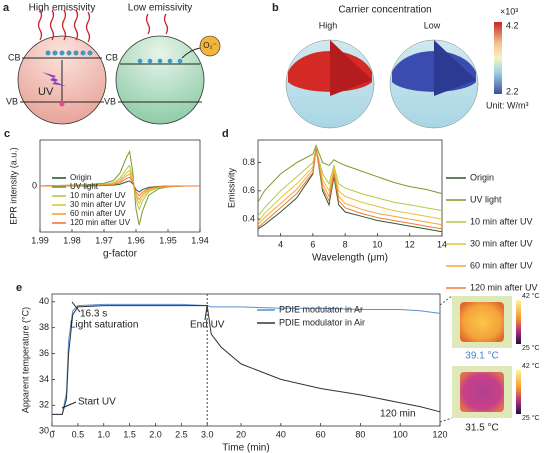 The image size is (546, 453). What do you see at coordinates (248, 218) in the screenshot?
I see `y-tick-label: 0.4` at bounding box center [248, 218].